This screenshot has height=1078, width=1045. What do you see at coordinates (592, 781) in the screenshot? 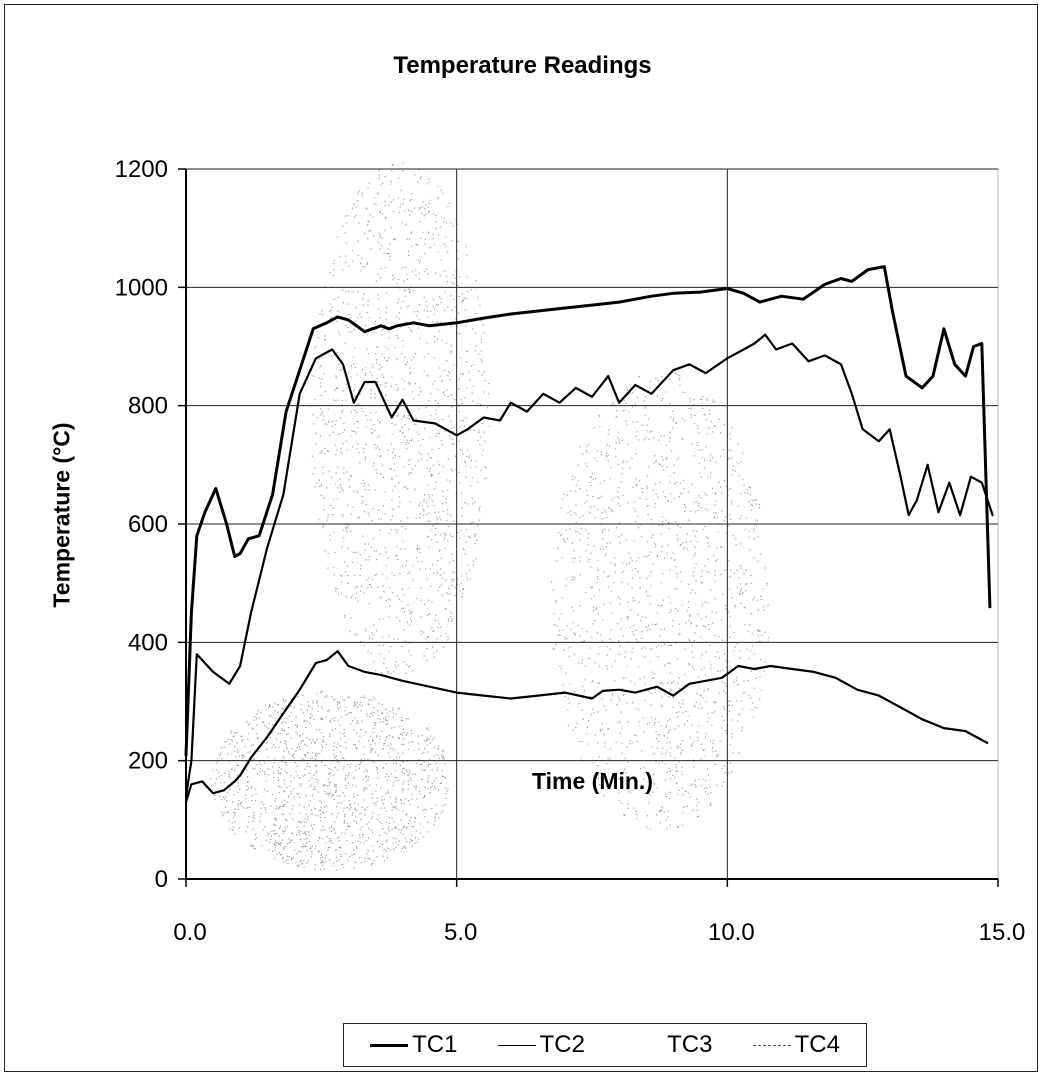
I see `x-axis-label: Time (Min.)` at bounding box center [592, 781].